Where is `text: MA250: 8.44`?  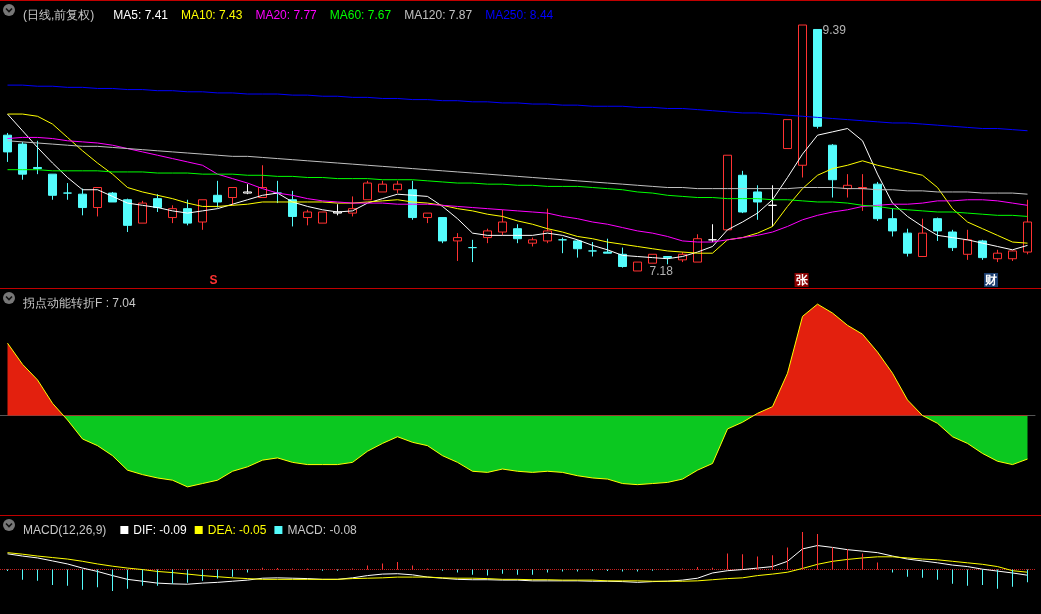 text: MA250: 8.44 is located at coordinates (519, 15).